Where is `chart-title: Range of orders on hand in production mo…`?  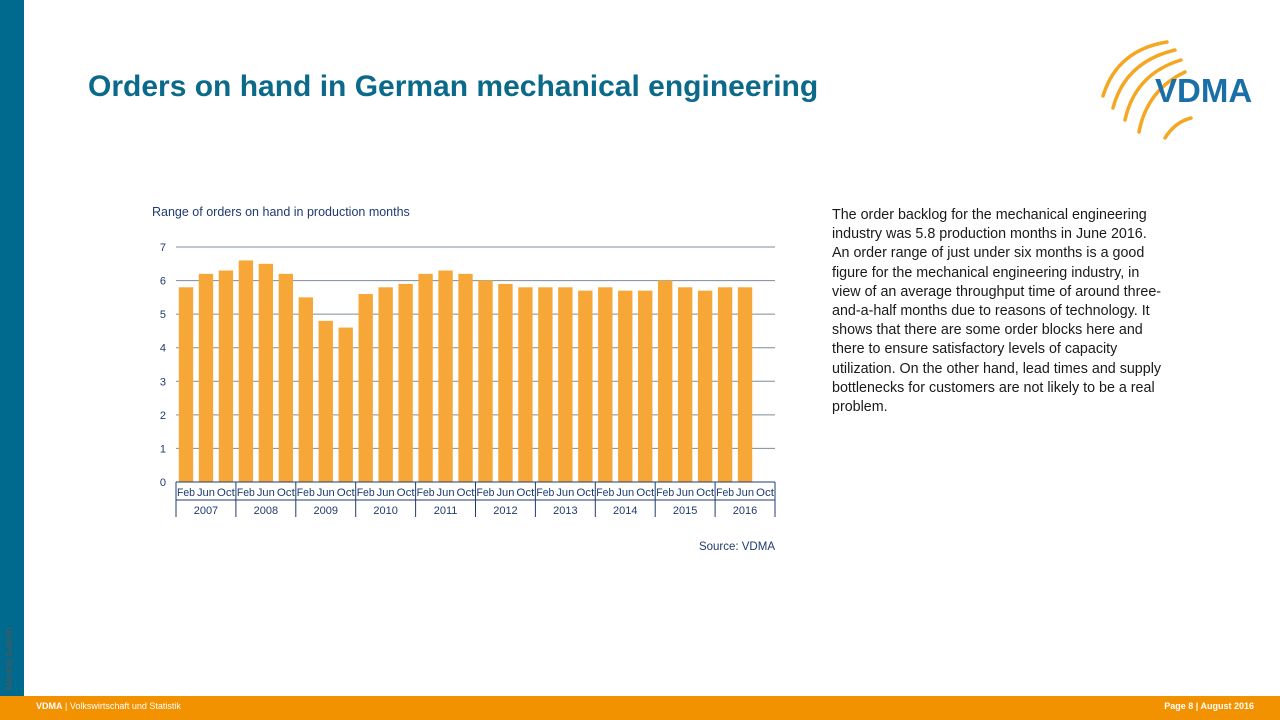
chart-title: Range of orders on hand in production mo… is located at coordinates (281, 212).